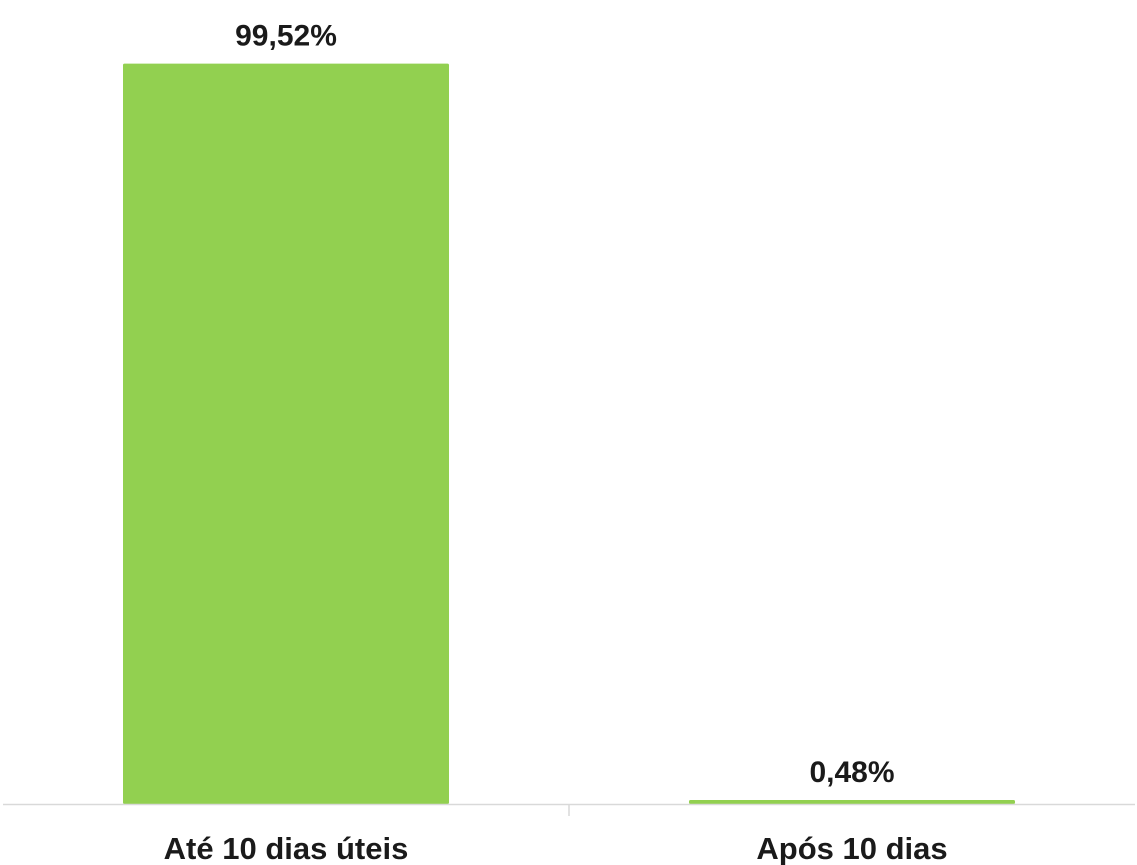  I want to click on data-label-0: 99,52%, so click(286, 36).